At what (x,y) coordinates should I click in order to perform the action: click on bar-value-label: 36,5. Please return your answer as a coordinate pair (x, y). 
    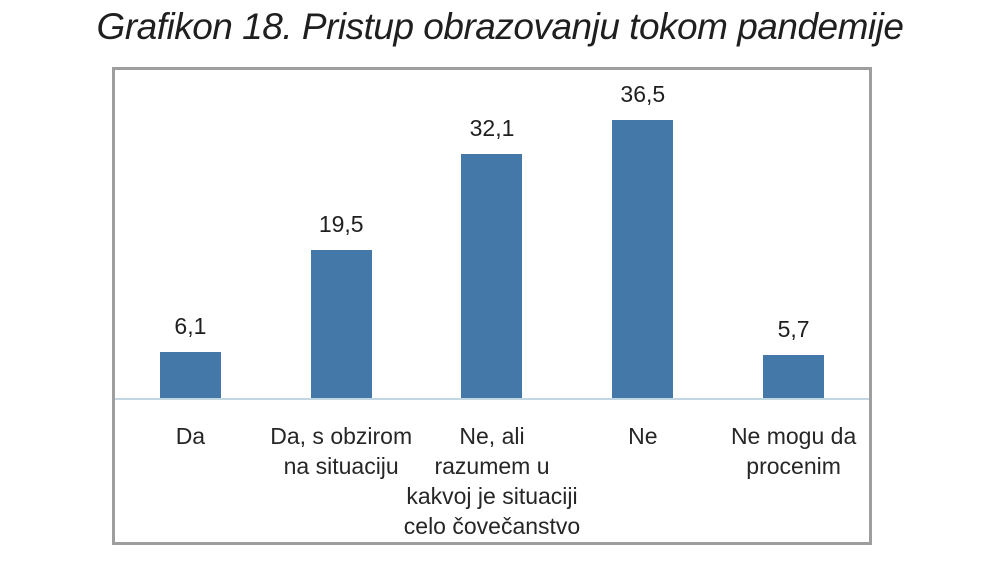
    Looking at the image, I should click on (643, 94).